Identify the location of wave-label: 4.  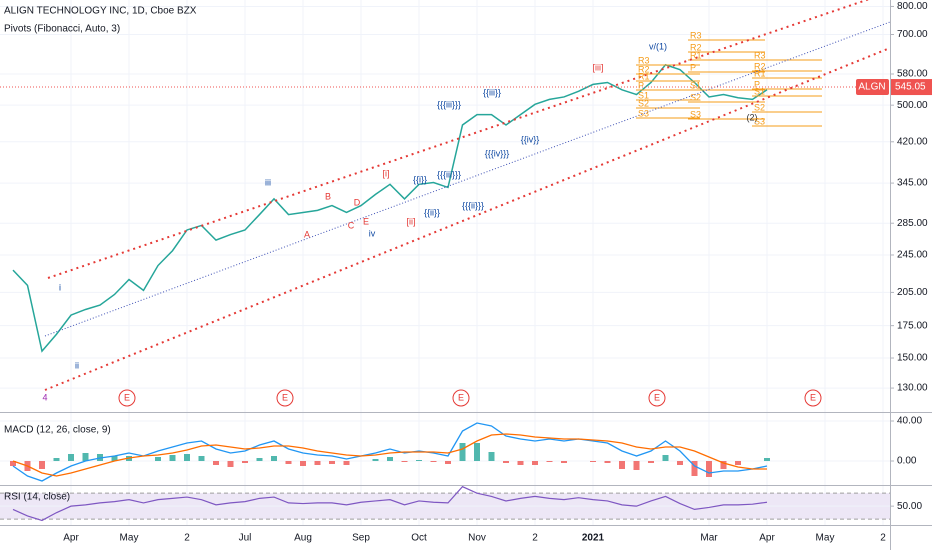
(44, 397).